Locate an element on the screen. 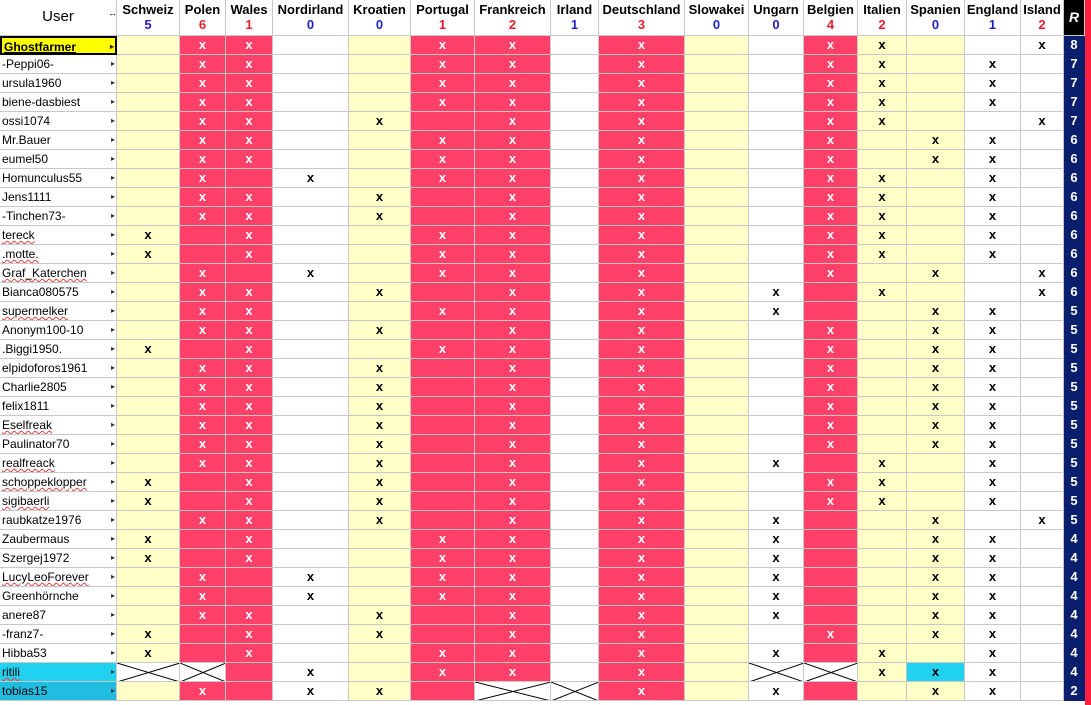 This screenshot has width=1091, height=705. user-cell: Mr.Bauer ▸ is located at coordinates (58, 140).